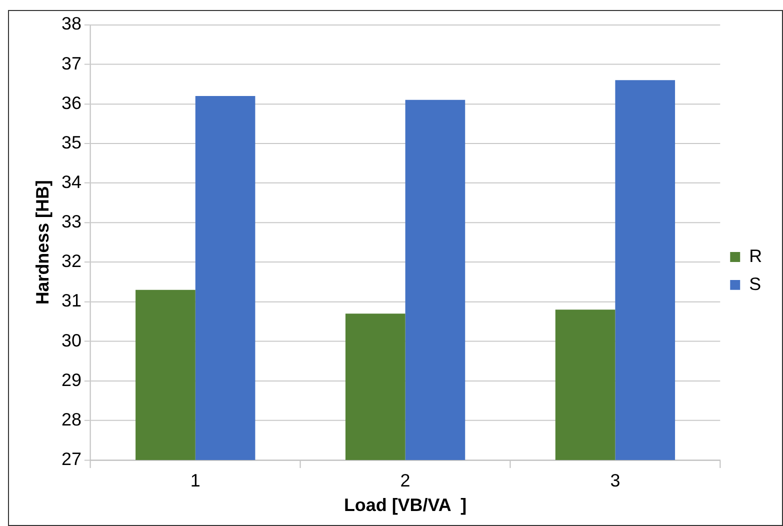  What do you see at coordinates (615, 480) in the screenshot?
I see `x-tick-label: 3` at bounding box center [615, 480].